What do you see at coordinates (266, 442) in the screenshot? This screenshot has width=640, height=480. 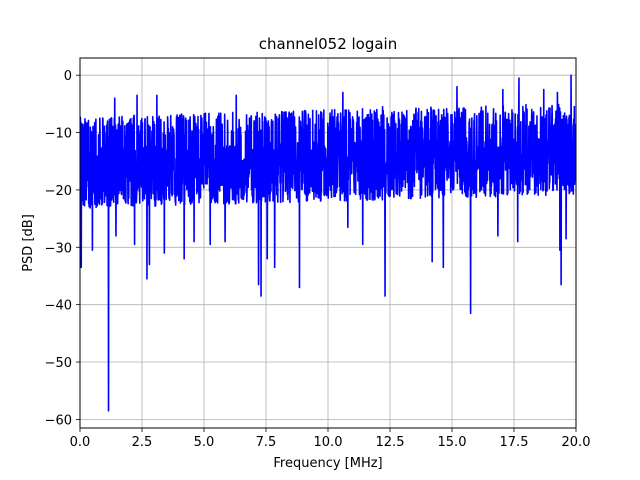 I see `x-tick-label: 7.5` at bounding box center [266, 442].